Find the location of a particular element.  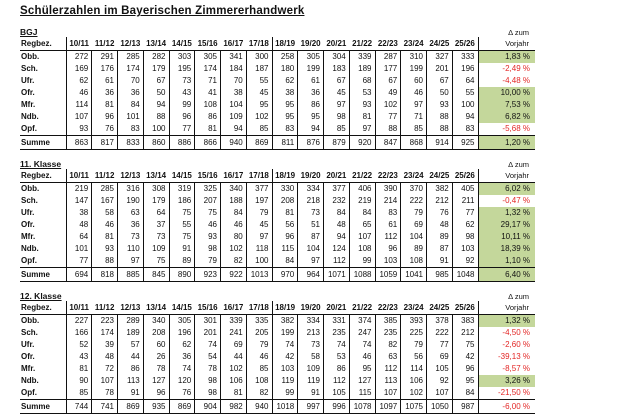

value-cell: 99 is located at coordinates (362, 261).